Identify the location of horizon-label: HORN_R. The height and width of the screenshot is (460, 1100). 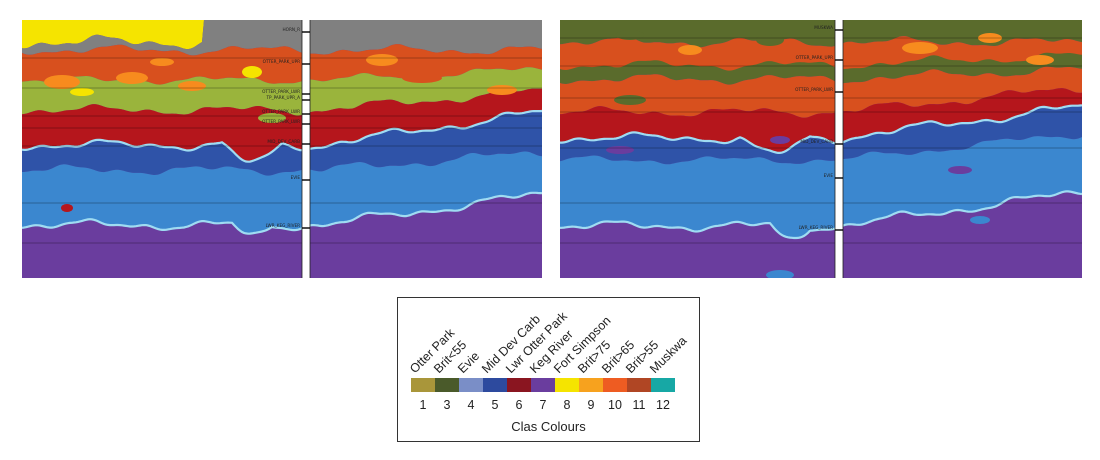
(292, 29).